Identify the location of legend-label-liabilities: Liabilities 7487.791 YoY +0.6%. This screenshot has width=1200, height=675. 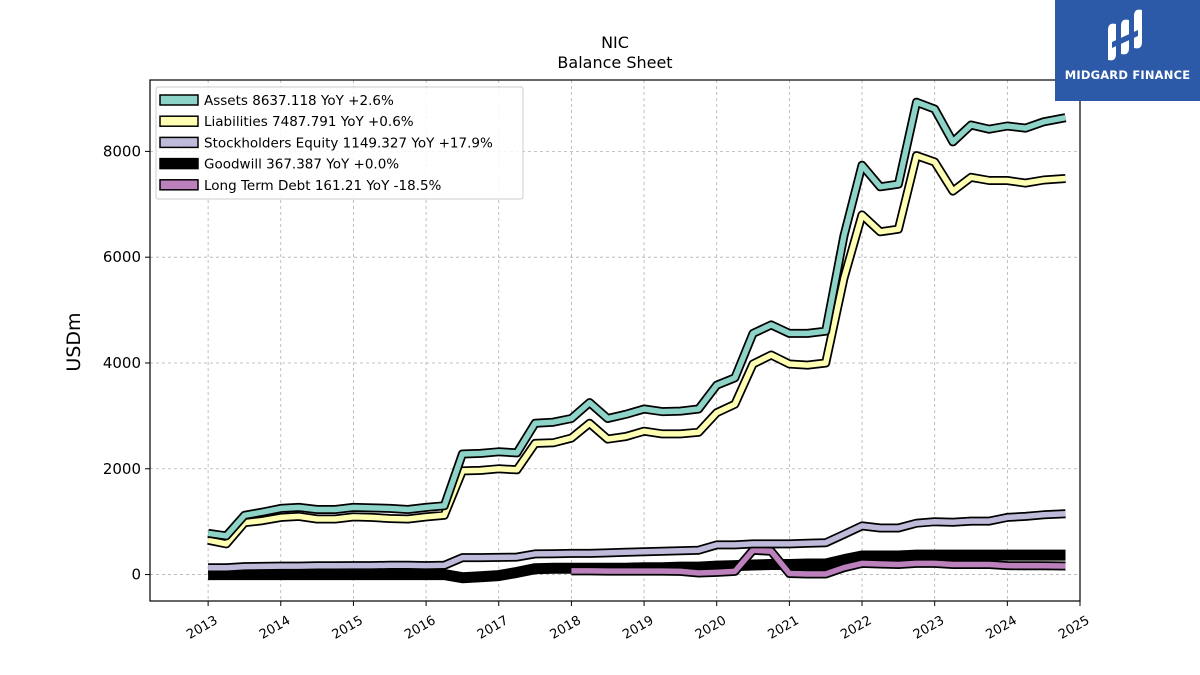
(309, 122).